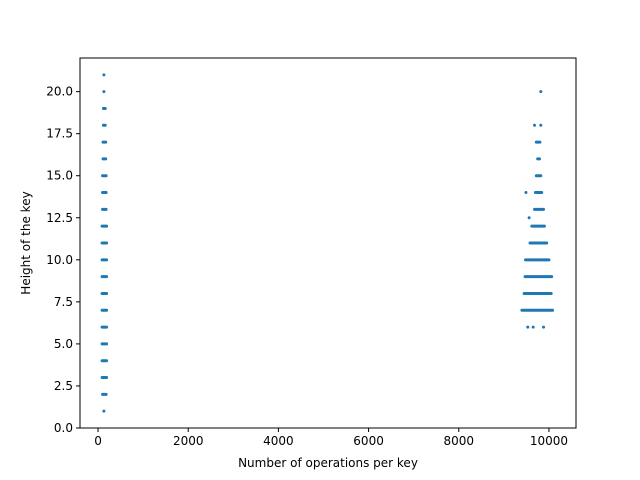 Image resolution: width=640 pixels, height=480 pixels. I want to click on x-tick-label: 6000, so click(368, 441).